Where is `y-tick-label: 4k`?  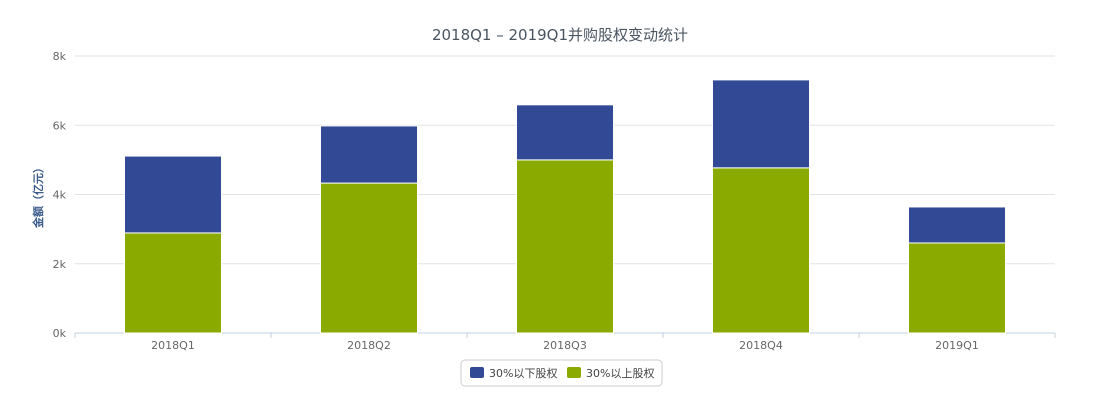 y-tick-label: 4k is located at coordinates (60, 195).